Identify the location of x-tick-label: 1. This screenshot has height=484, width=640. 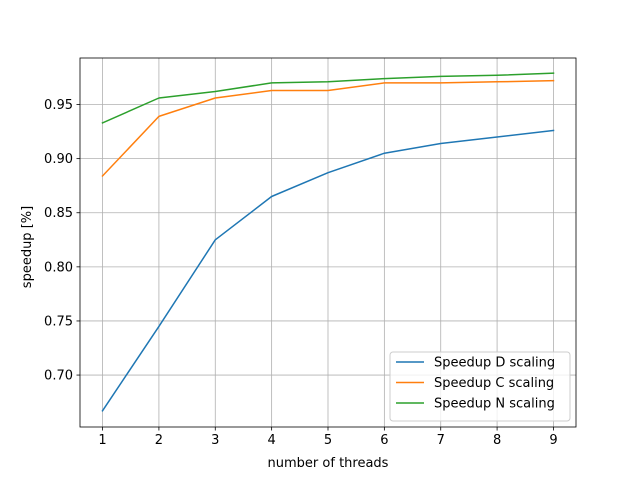
(102, 440).